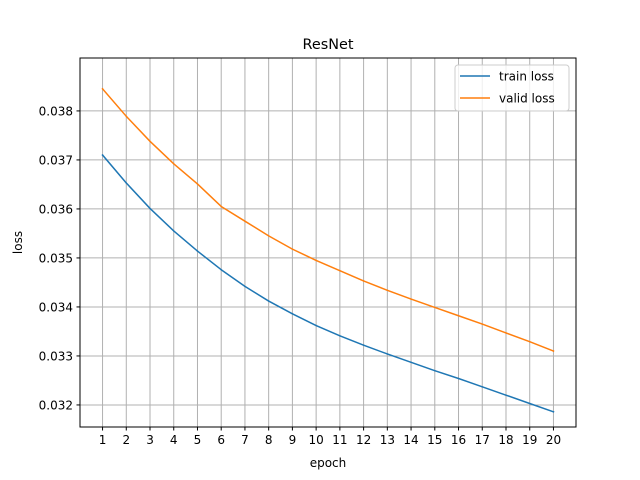  Describe the element at coordinates (56, 258) in the screenshot. I see `y-tick-label: 0.035` at that location.